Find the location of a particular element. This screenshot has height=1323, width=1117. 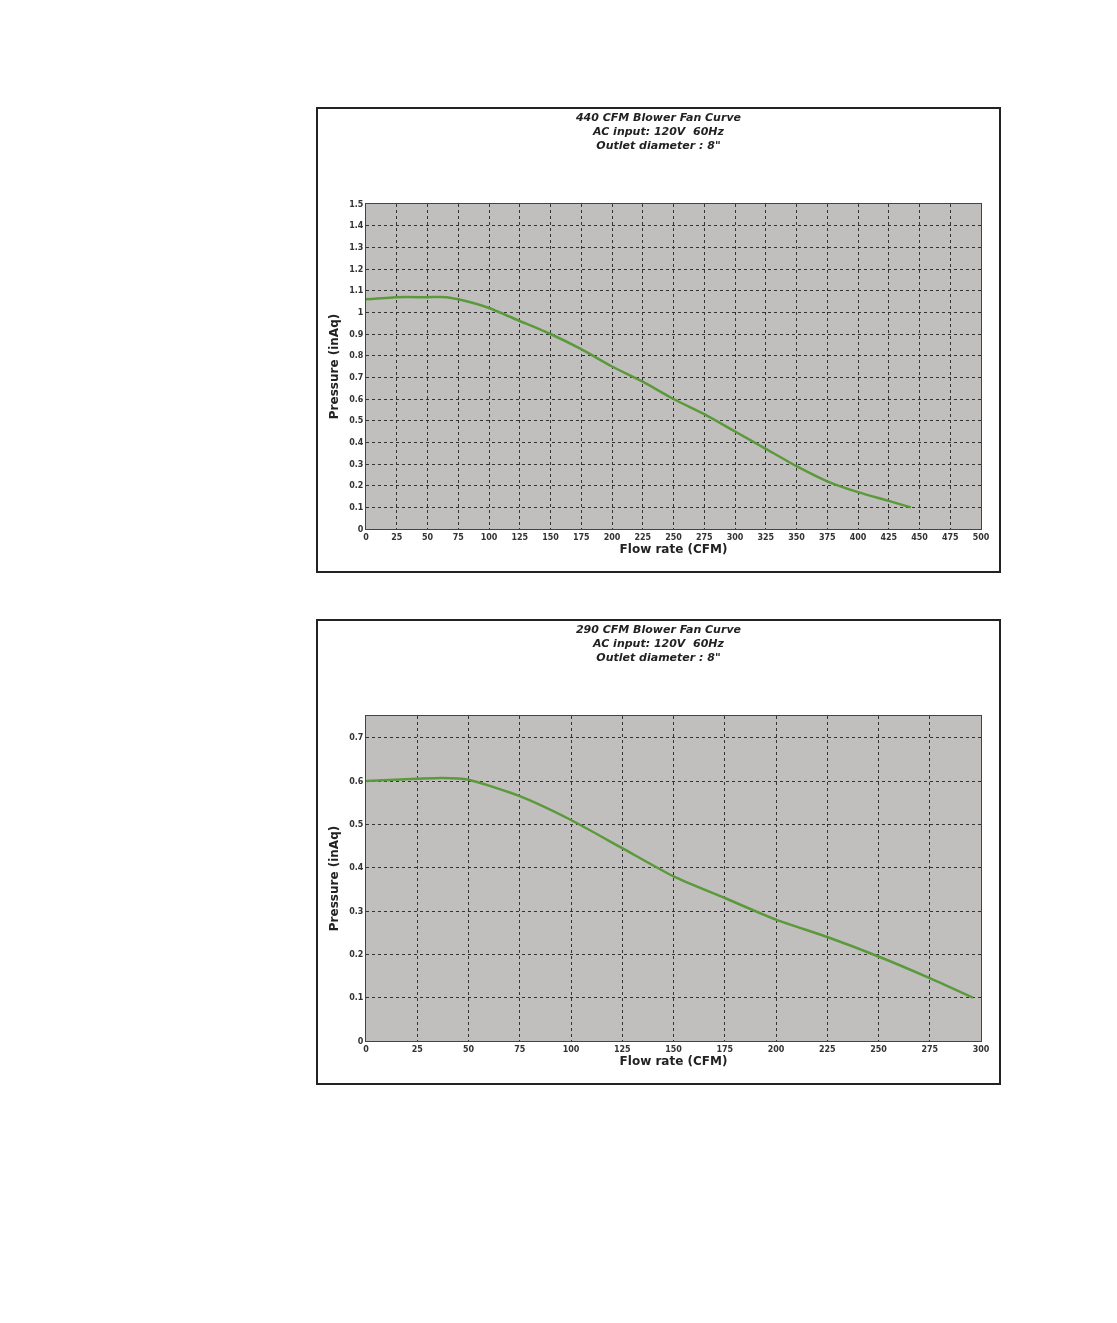

x-tick-label: 425 is located at coordinates (889, 537).